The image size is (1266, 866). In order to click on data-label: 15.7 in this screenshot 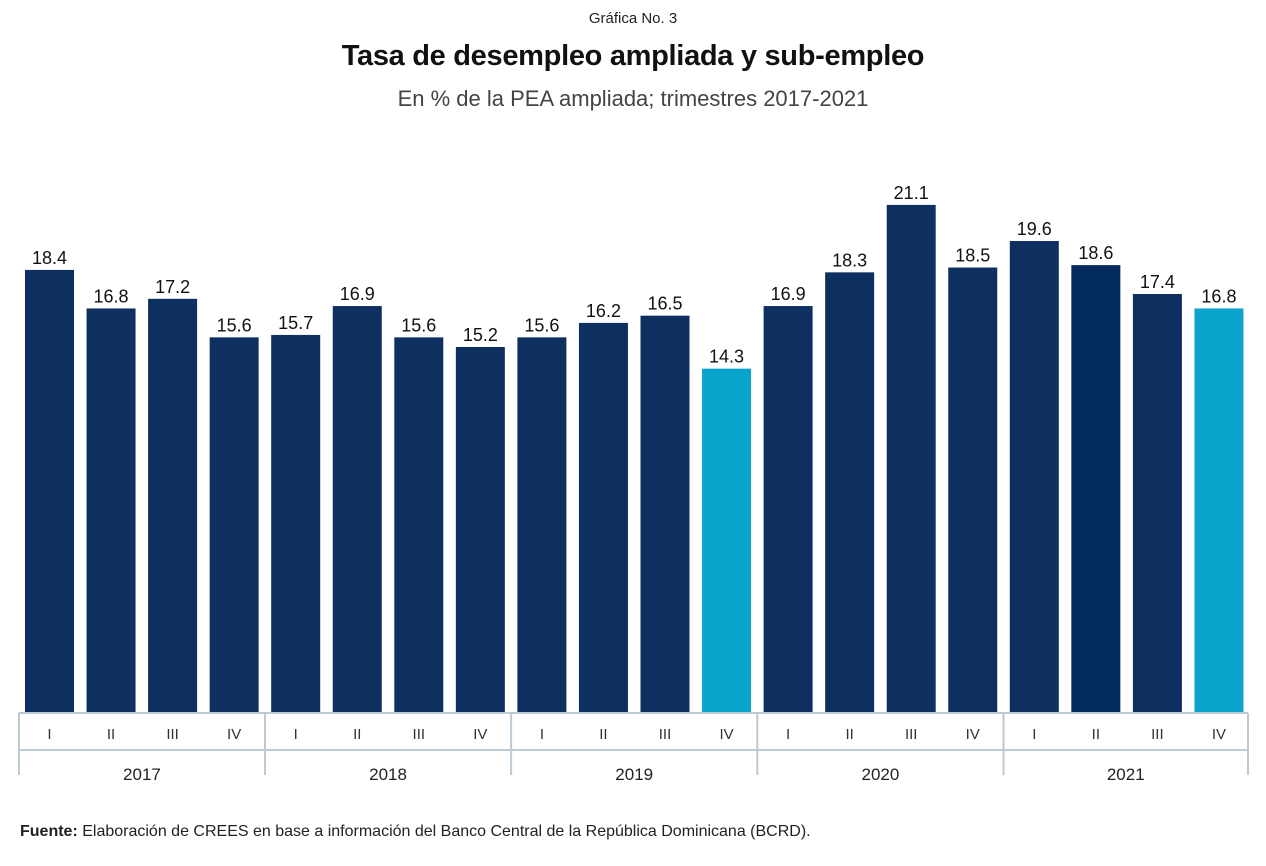, I will do `click(295, 323)`.